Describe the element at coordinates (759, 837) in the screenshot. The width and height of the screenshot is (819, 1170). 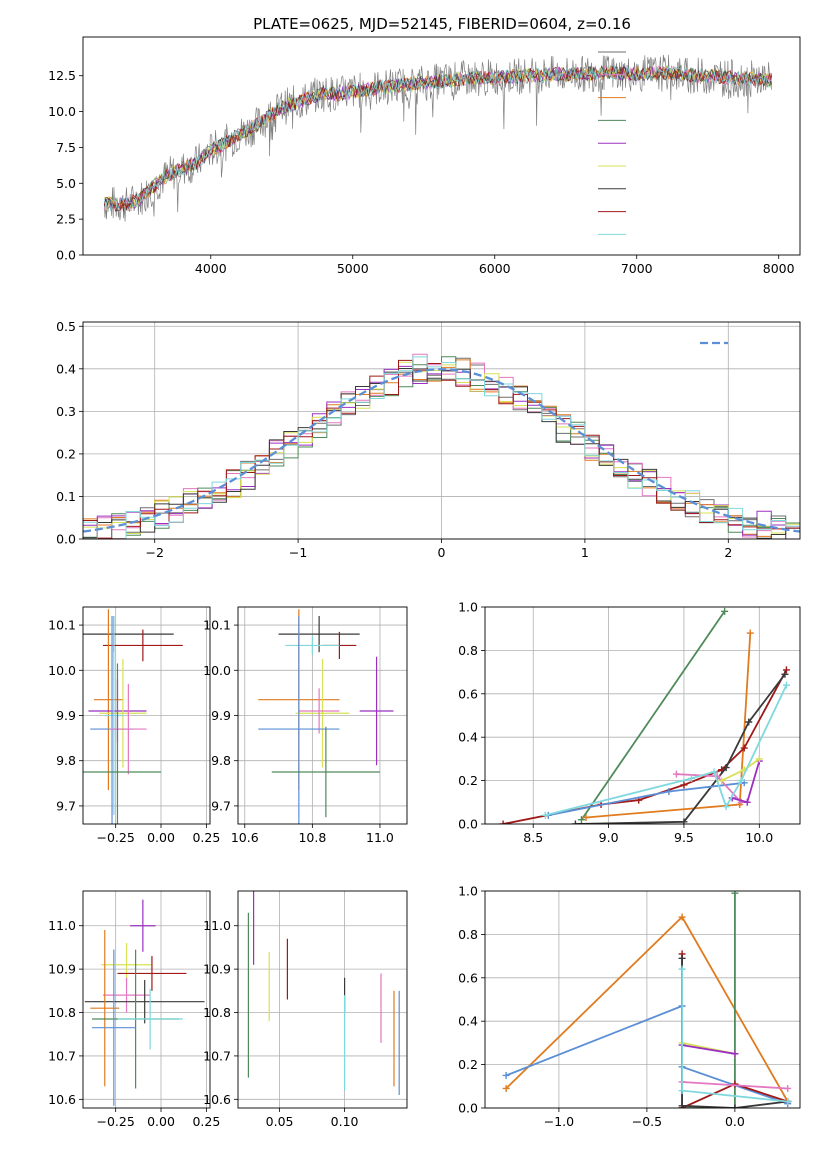
I see `x-tick-label: 10.0` at that location.